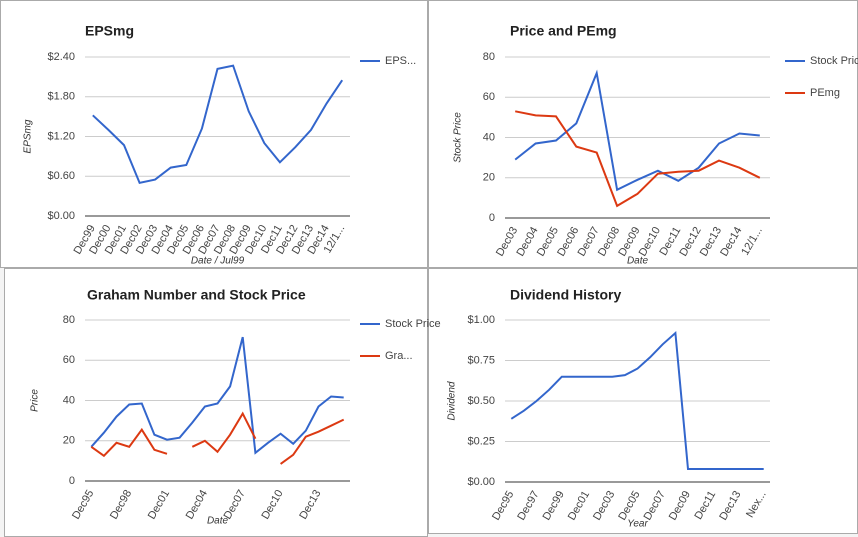 The width and height of the screenshot is (858, 537). Describe the element at coordinates (825, 93) in the screenshot. I see `legend-label: PEmg` at that location.